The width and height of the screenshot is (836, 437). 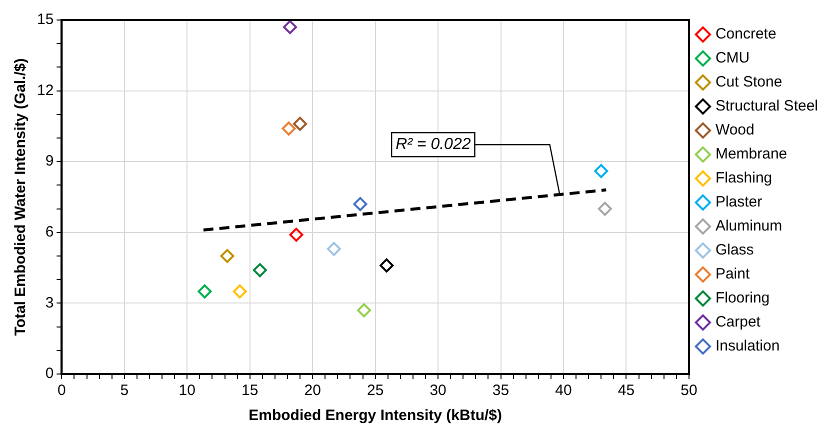 I want to click on legend-label: Concrete, so click(x=745, y=34).